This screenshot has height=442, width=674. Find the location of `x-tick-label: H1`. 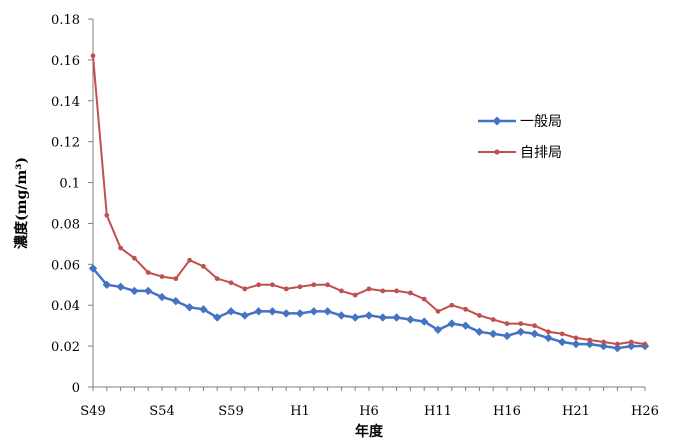

x-tick-label: H1 is located at coordinates (300, 411).